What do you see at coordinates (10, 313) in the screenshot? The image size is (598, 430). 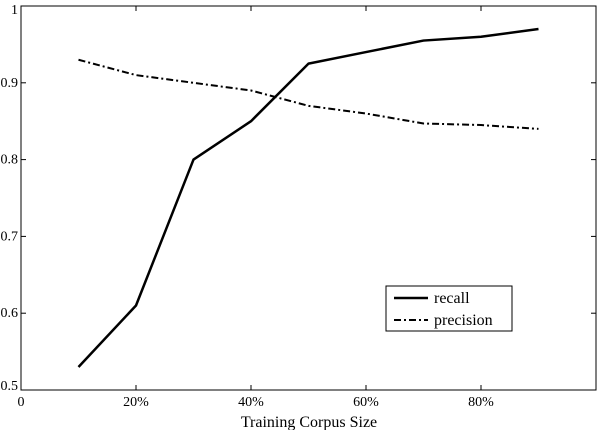 I see `y-tick-label: 0.6` at bounding box center [10, 313].